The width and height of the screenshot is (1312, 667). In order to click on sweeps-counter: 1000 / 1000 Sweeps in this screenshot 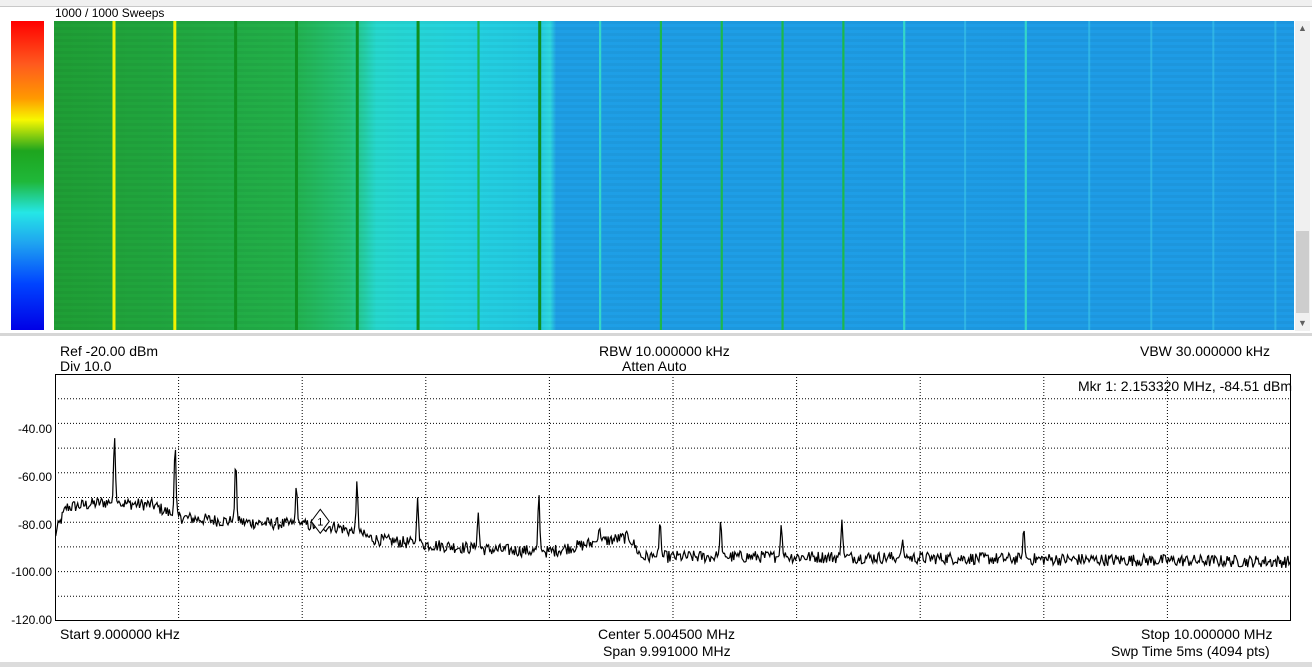, I will do `click(110, 13)`.